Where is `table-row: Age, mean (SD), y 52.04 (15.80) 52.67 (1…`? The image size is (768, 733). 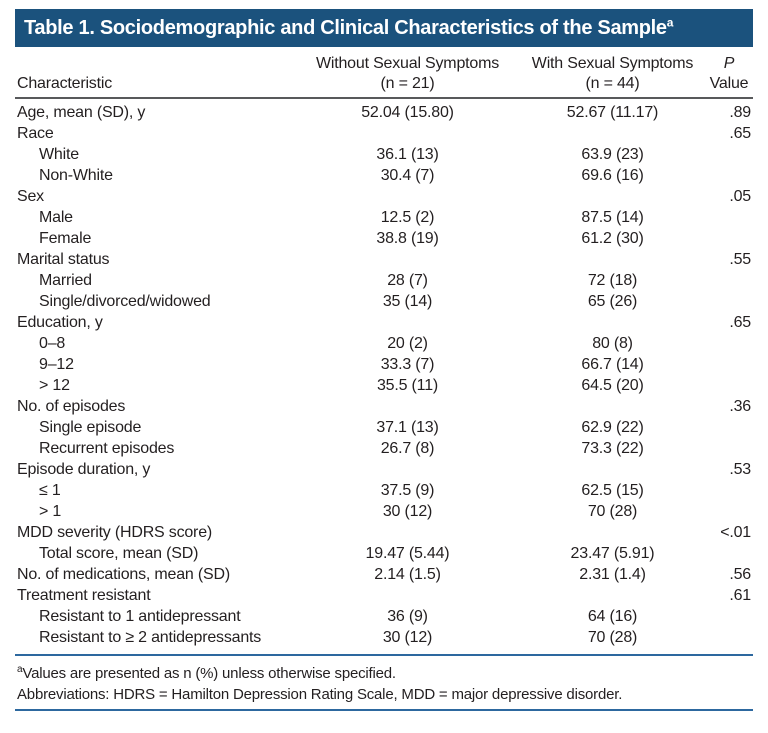 table-row: Age, mean (SD), y 52.04 (15.80) 52.67 (1… is located at coordinates (384, 110).